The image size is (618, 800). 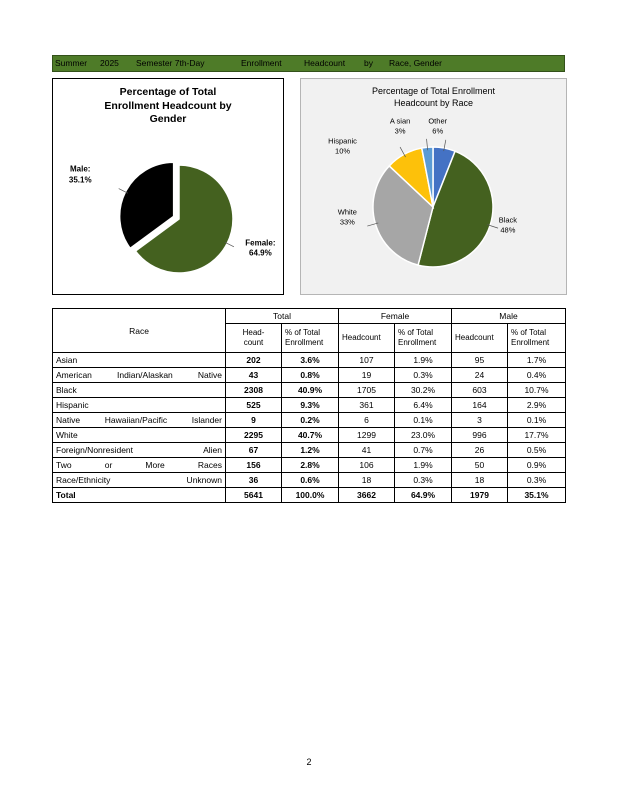 What do you see at coordinates (366, 495) in the screenshot?
I see `value-cell: 3662` at bounding box center [366, 495].